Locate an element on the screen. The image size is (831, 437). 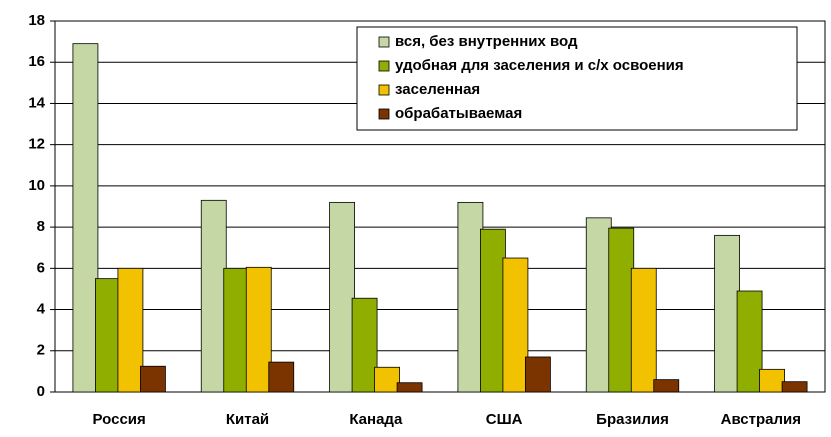
y-tick-label: 16 is located at coordinates (36, 61).